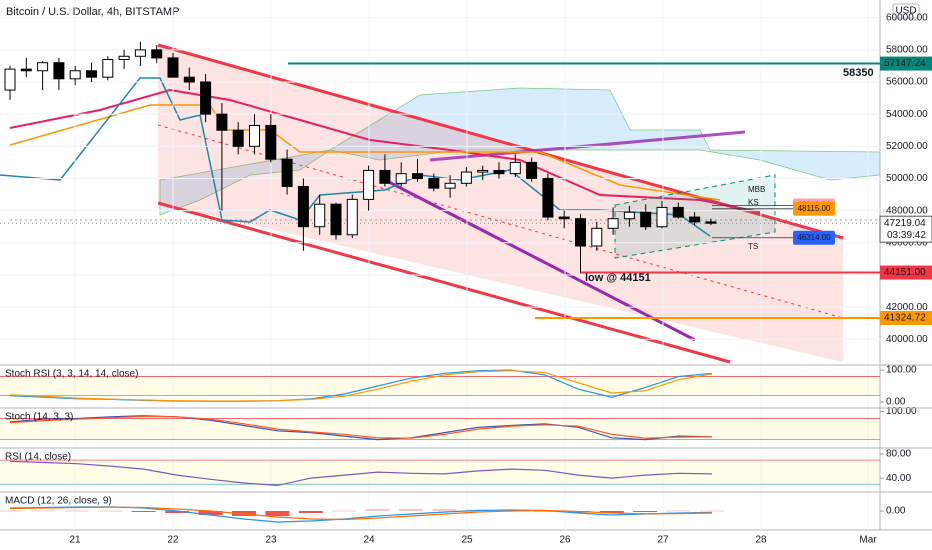 The width and height of the screenshot is (932, 550). I want to click on price-tag-label: 41324.72, so click(905, 318).